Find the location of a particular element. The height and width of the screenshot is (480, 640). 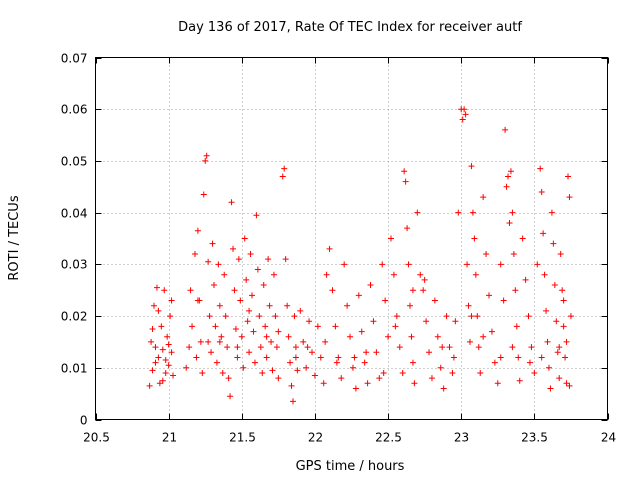

y-axis-label: ROTI / TECUs is located at coordinates (14, 237).